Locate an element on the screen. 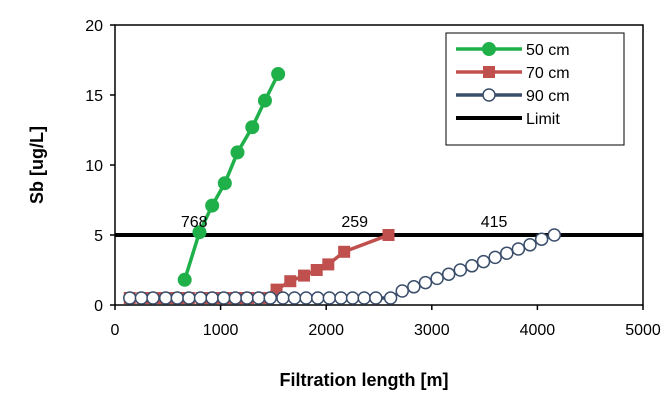  y-tick-label: 20 is located at coordinates (94, 26).